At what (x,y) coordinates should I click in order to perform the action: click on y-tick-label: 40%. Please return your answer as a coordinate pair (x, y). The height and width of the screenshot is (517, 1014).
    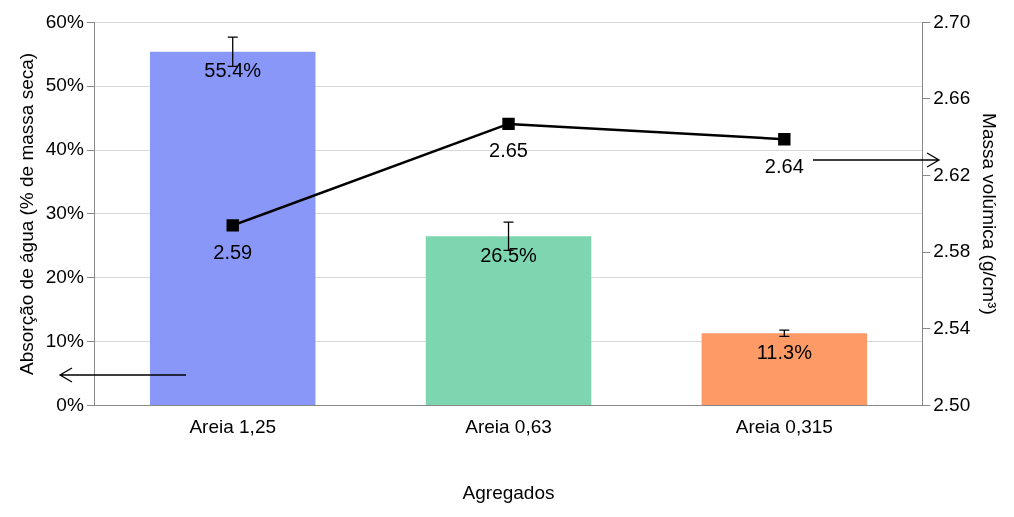
    Looking at the image, I should click on (64, 149).